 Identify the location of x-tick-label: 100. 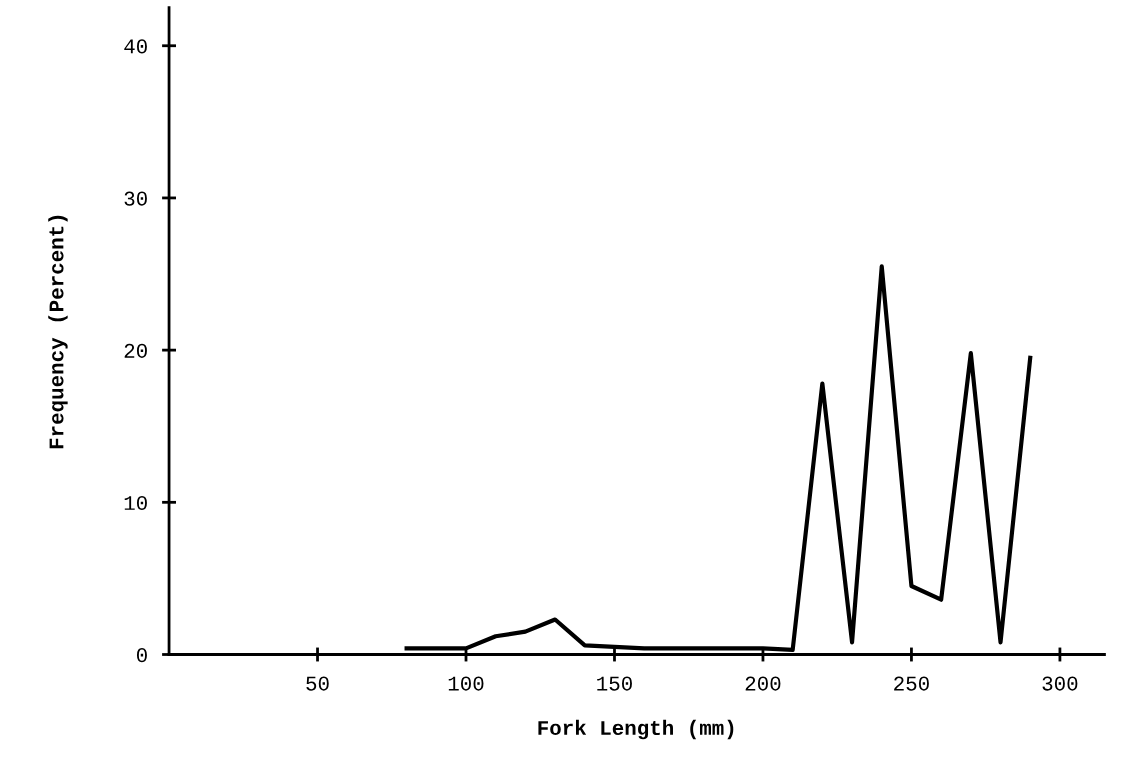
(466, 683).